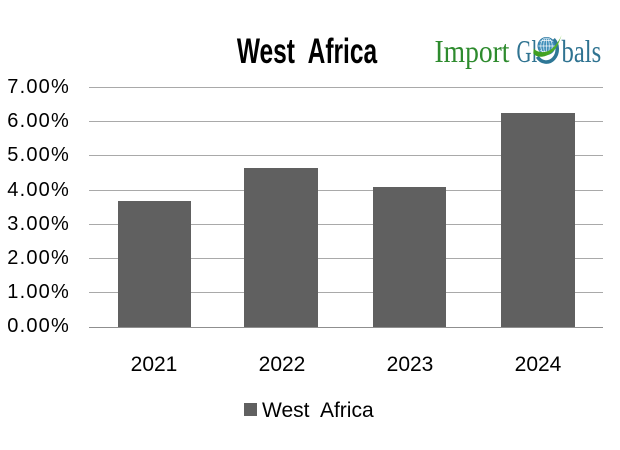 The image size is (620, 450). What do you see at coordinates (582, 52) in the screenshot?
I see `svg-text: bals` at bounding box center [582, 52].